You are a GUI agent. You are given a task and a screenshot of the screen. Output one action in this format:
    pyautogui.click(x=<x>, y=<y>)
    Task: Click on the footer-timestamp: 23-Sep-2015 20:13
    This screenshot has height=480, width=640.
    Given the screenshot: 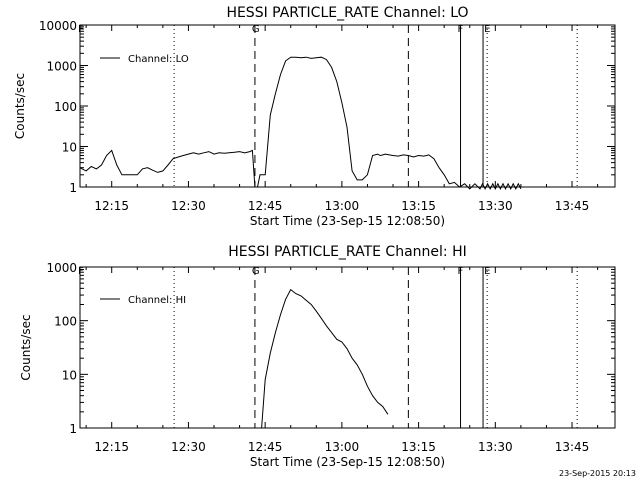 What is the action you would take?
    pyautogui.click(x=597, y=473)
    